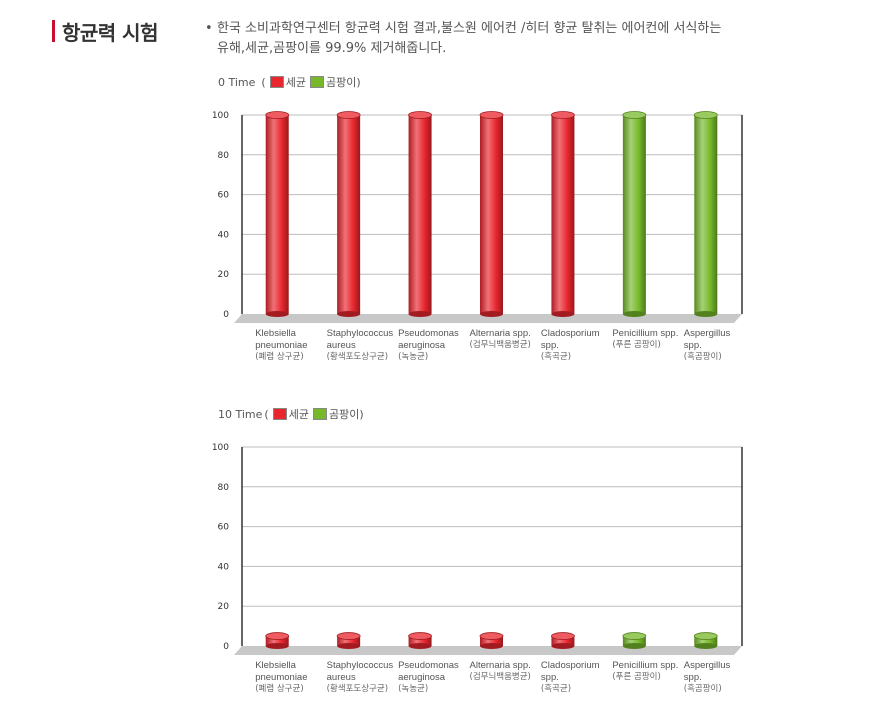  Describe the element at coordinates (332, 48) in the screenshot. I see `description-line-2: 유해,세균,곰팡이를 99.9% 제거해줍니다.` at that location.